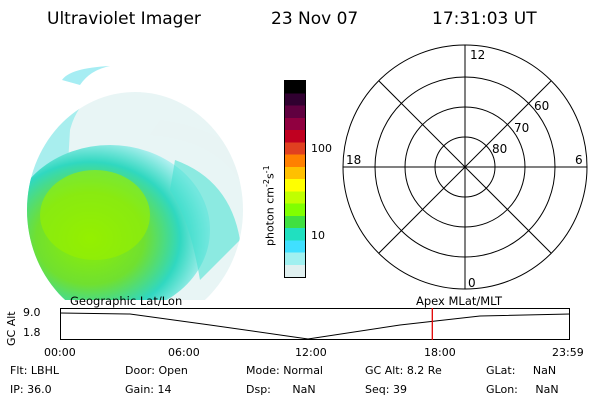  I want to click on colorbar, so click(295, 179).